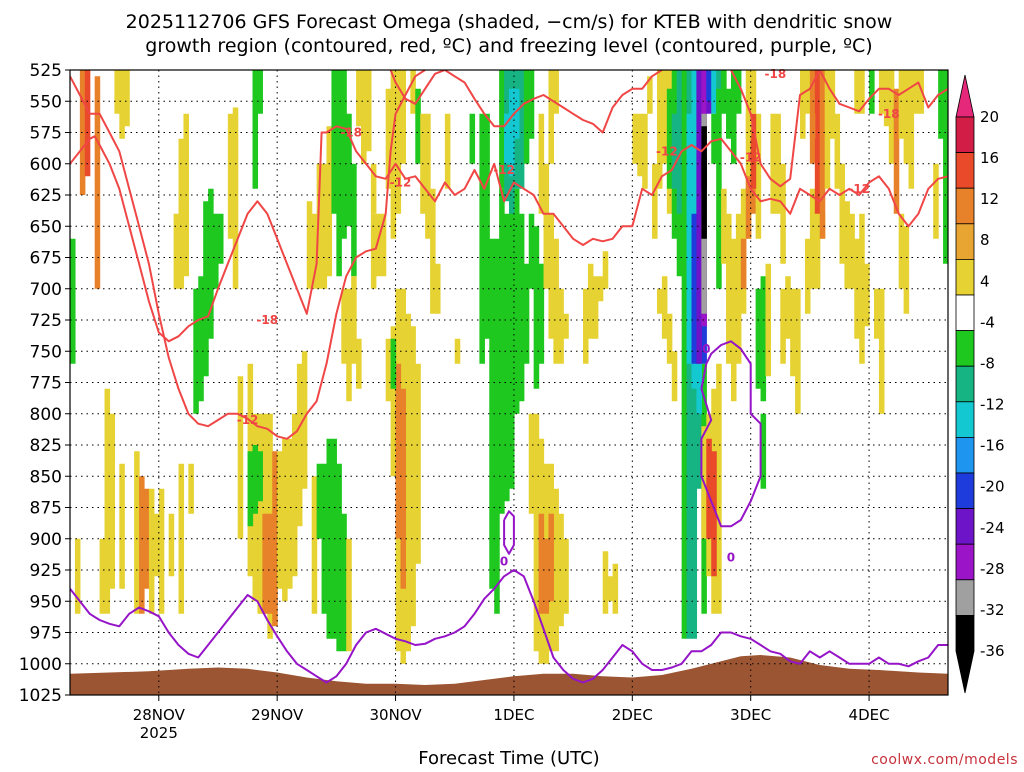  Describe the element at coordinates (46, 259) in the screenshot. I see `y-tick-label: 675` at that location.